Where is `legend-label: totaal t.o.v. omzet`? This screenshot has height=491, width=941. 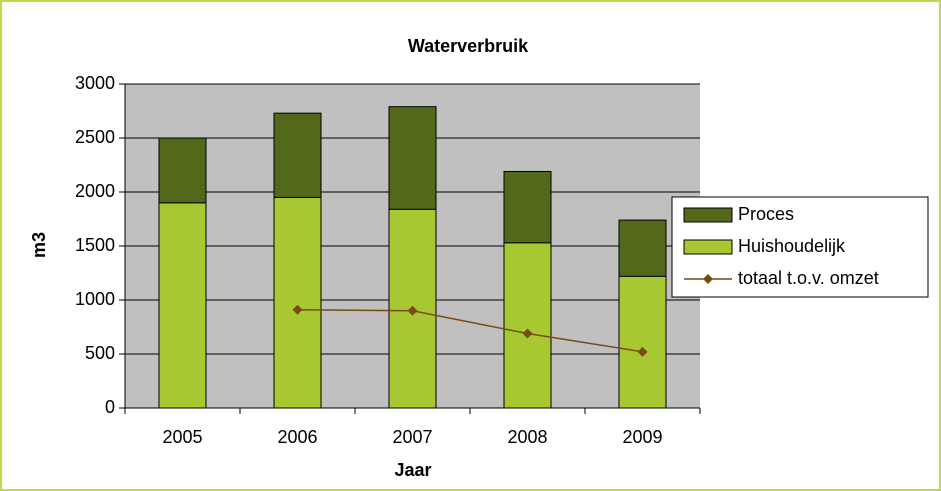 legend-label: totaal t.o.v. omzet is located at coordinates (808, 278).